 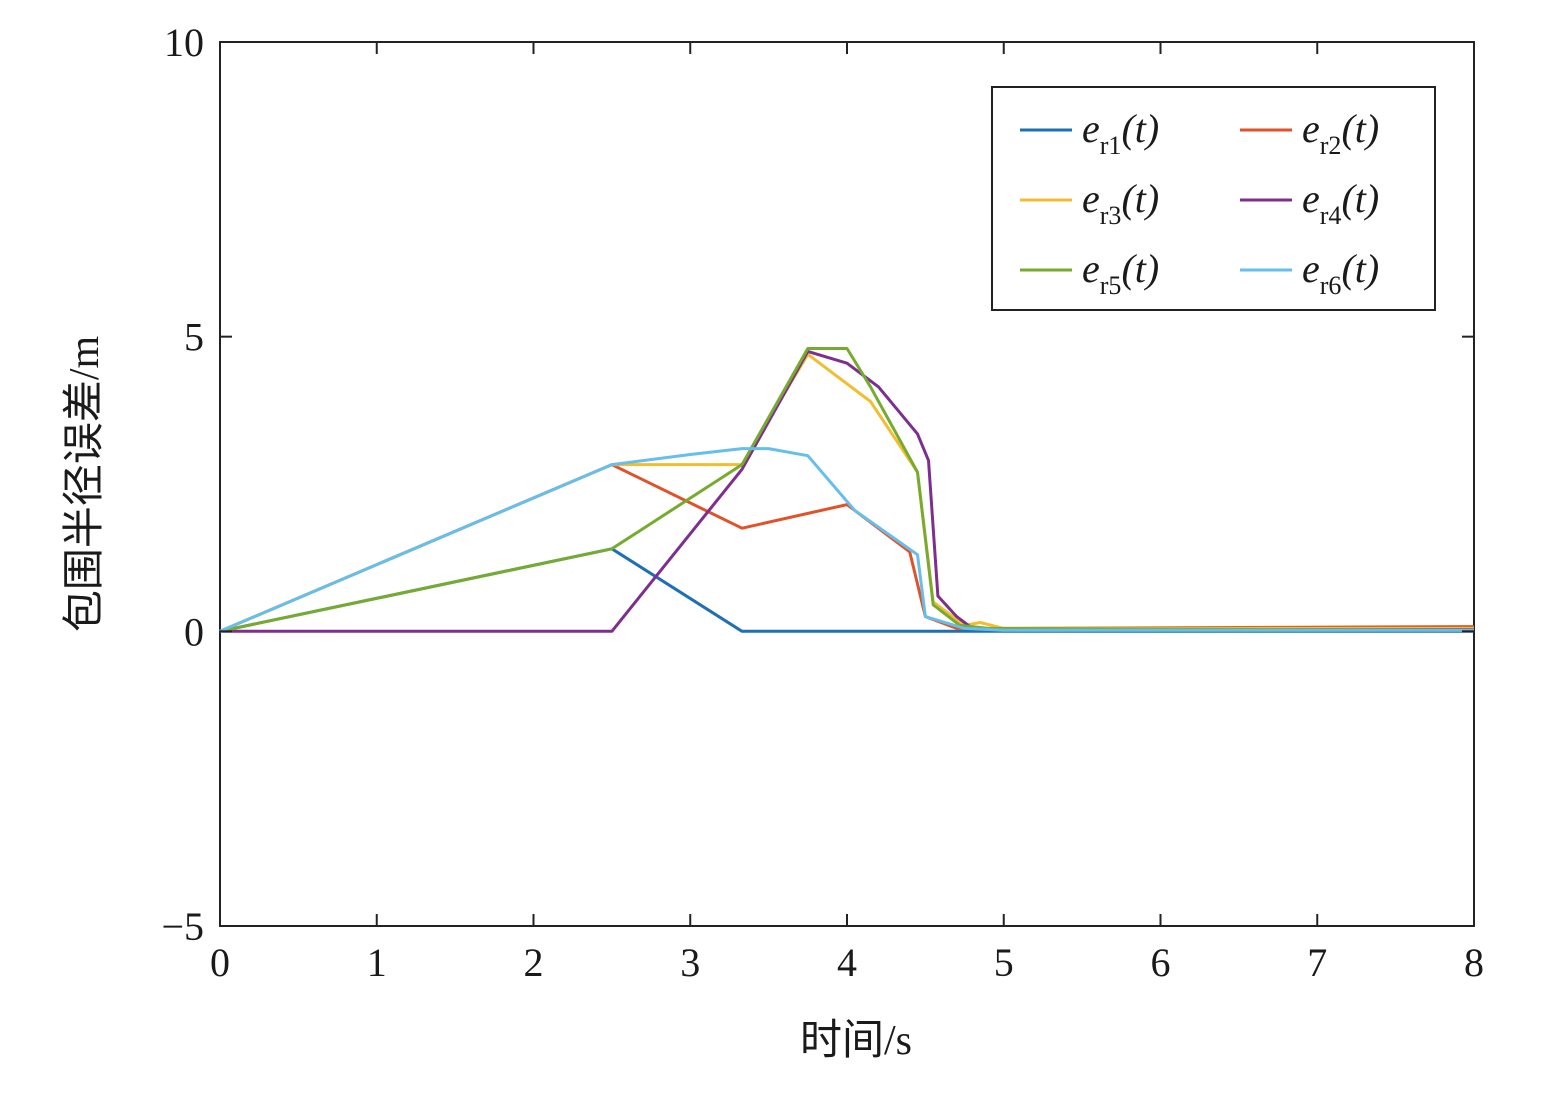 I want to click on y-tick-label: 0, so click(x=194, y=631).